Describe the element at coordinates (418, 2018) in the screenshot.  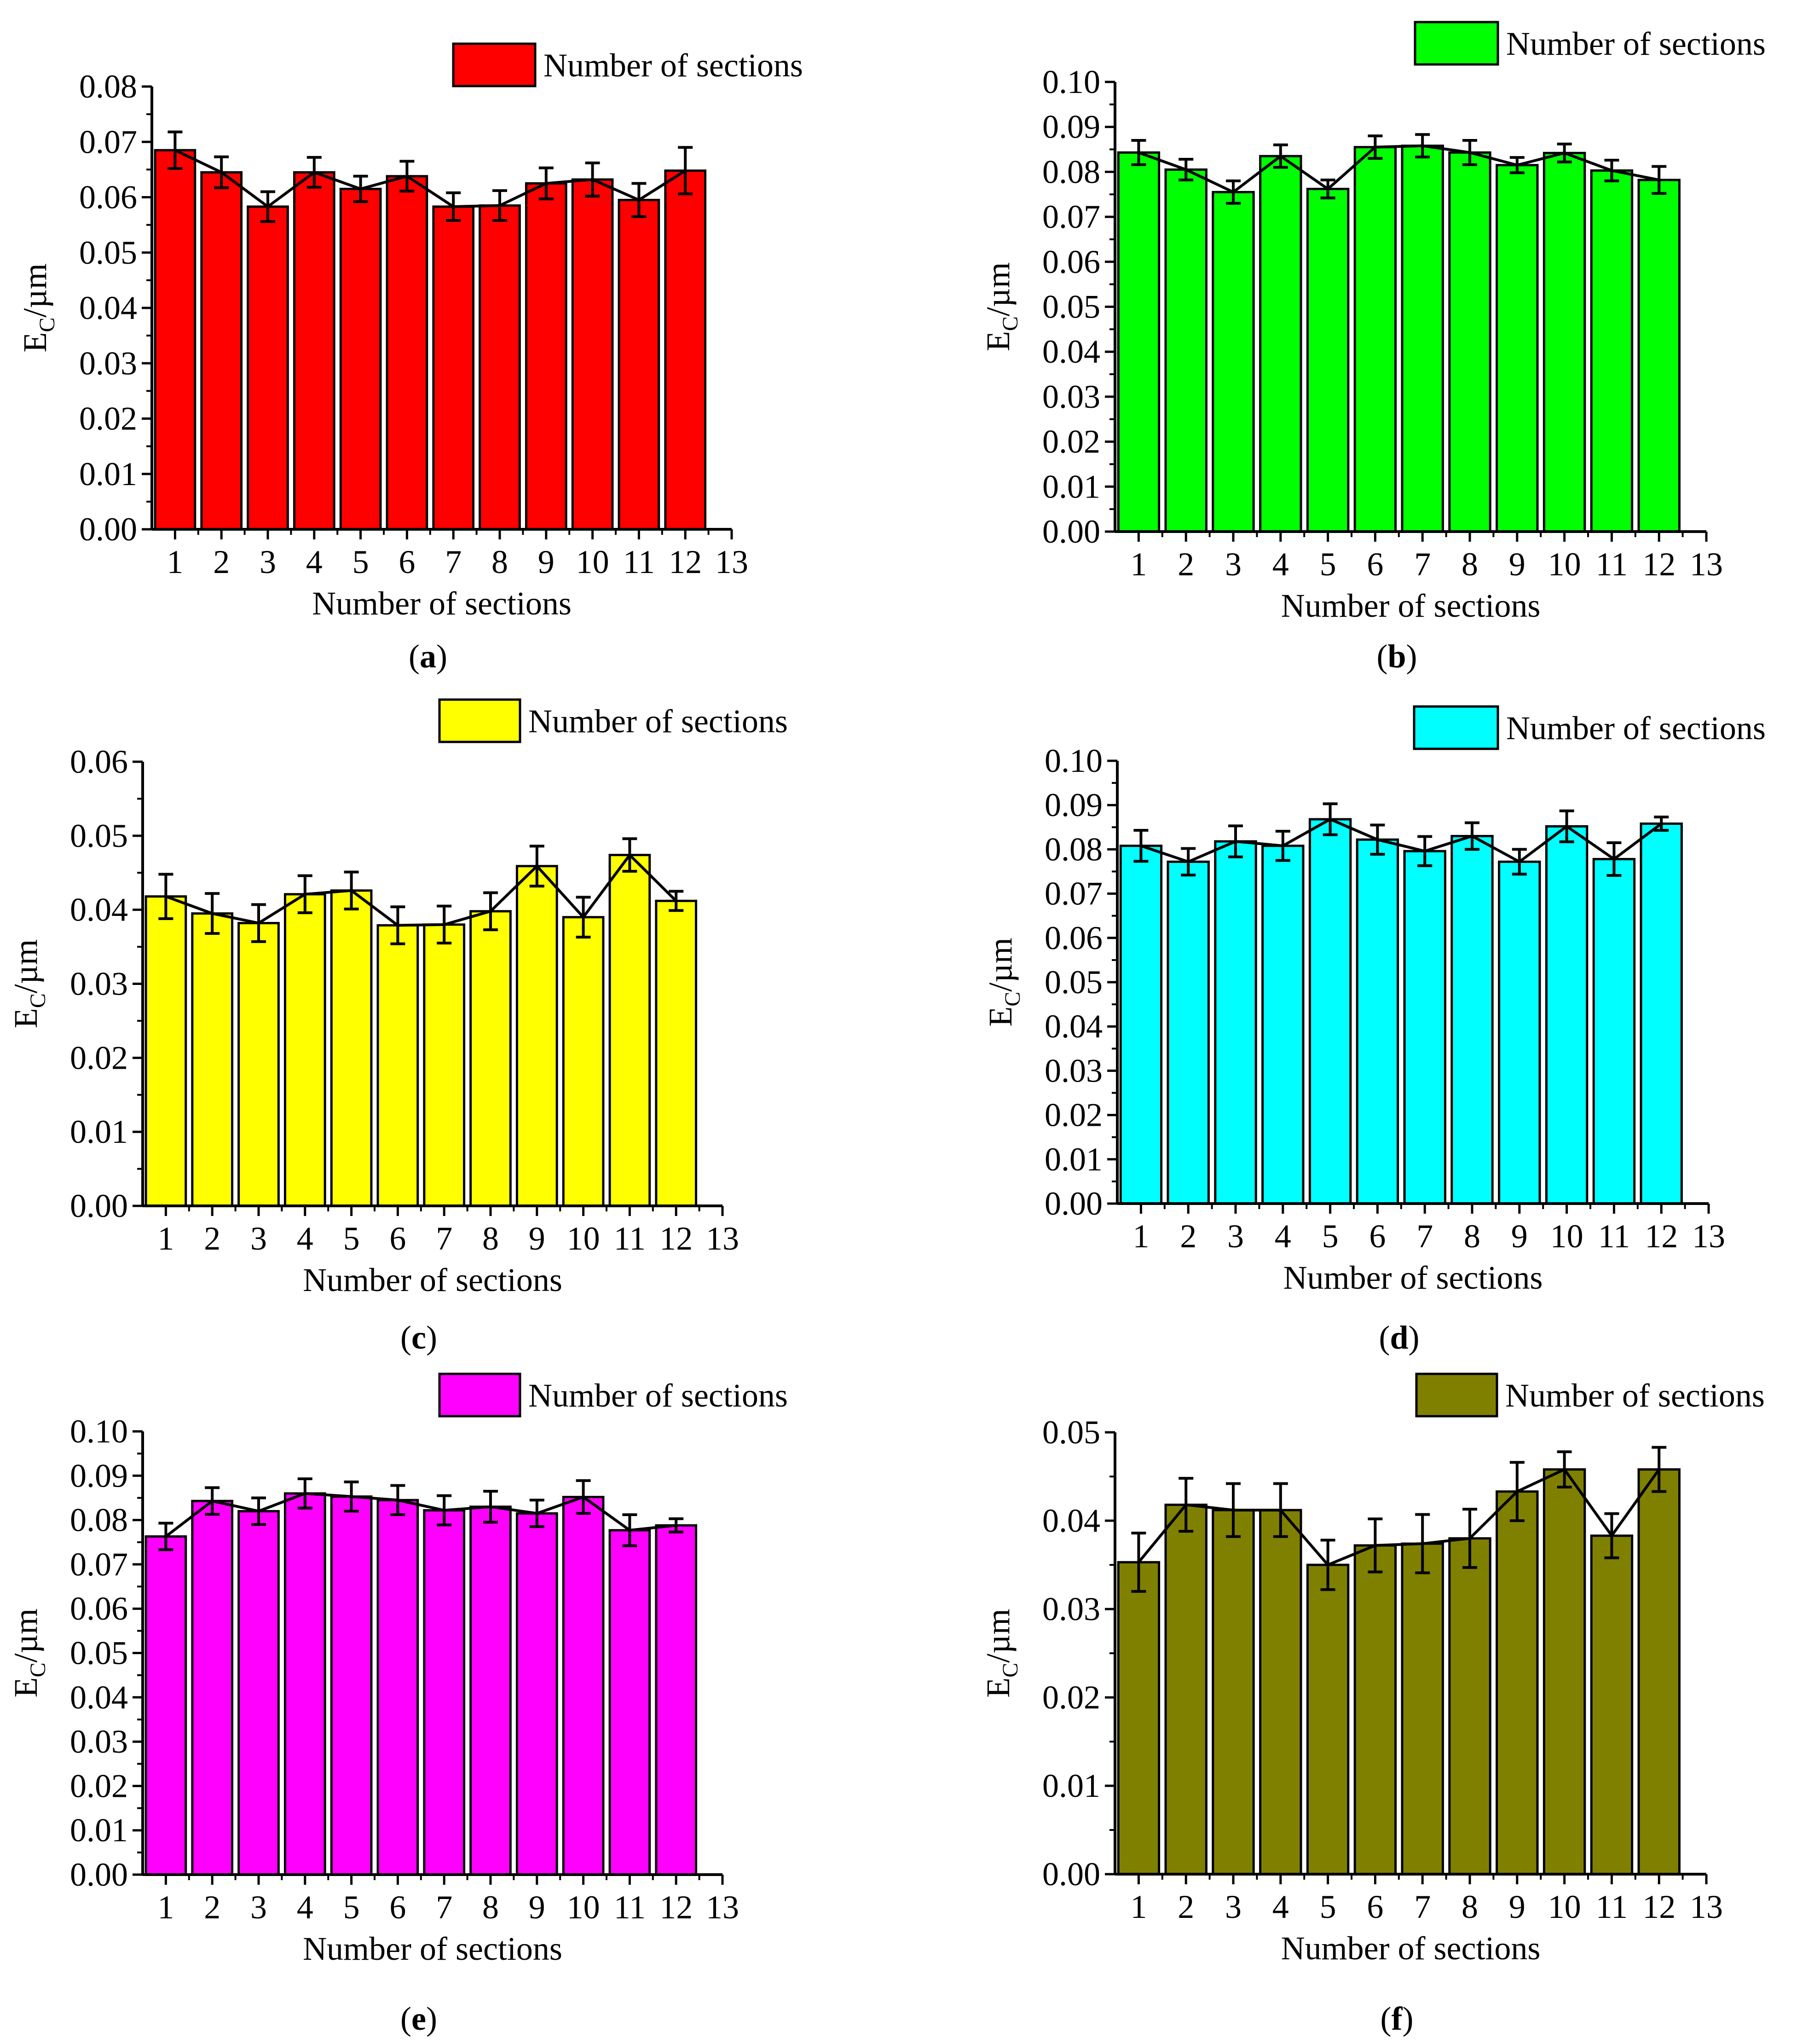
I see `panel-label: (e)` at that location.